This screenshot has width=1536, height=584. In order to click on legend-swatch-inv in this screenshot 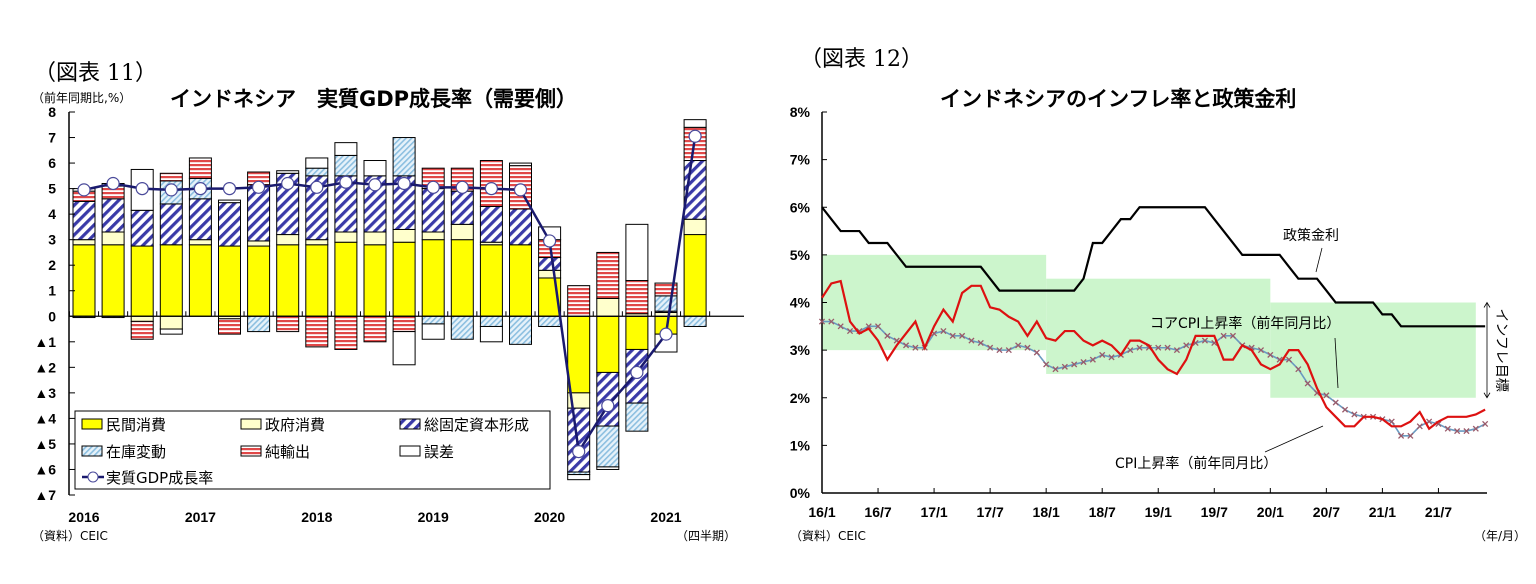, I will do `click(92, 451)`.